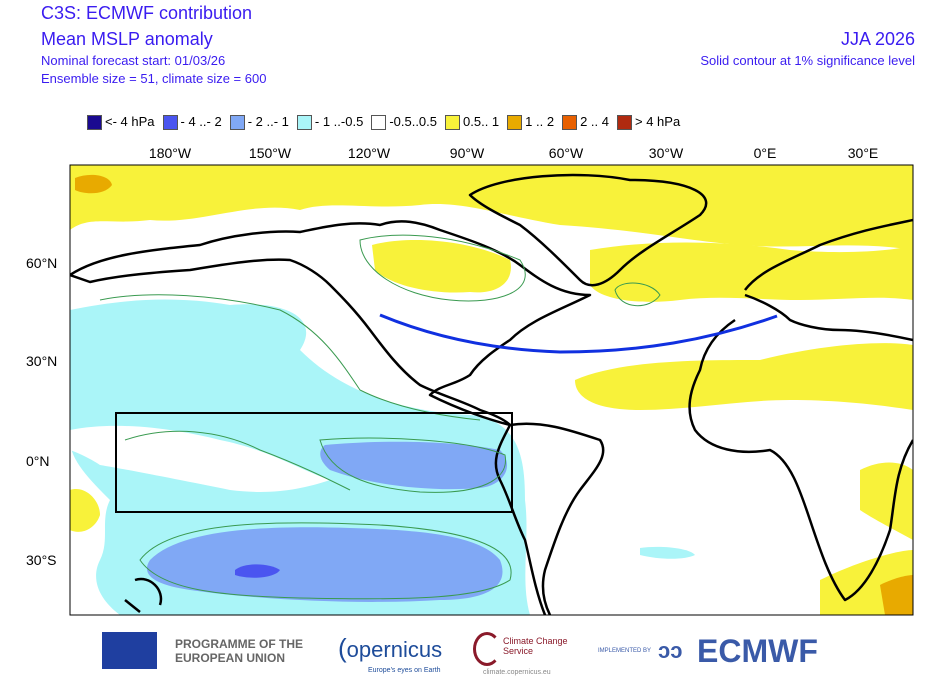  What do you see at coordinates (863, 153) in the screenshot?
I see `lon-tick-label: 30°E` at bounding box center [863, 153].